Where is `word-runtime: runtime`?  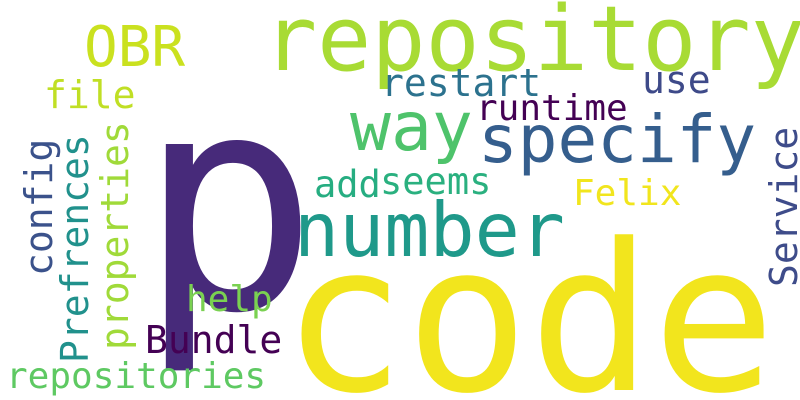
word-runtime: runtime is located at coordinates (552, 108).